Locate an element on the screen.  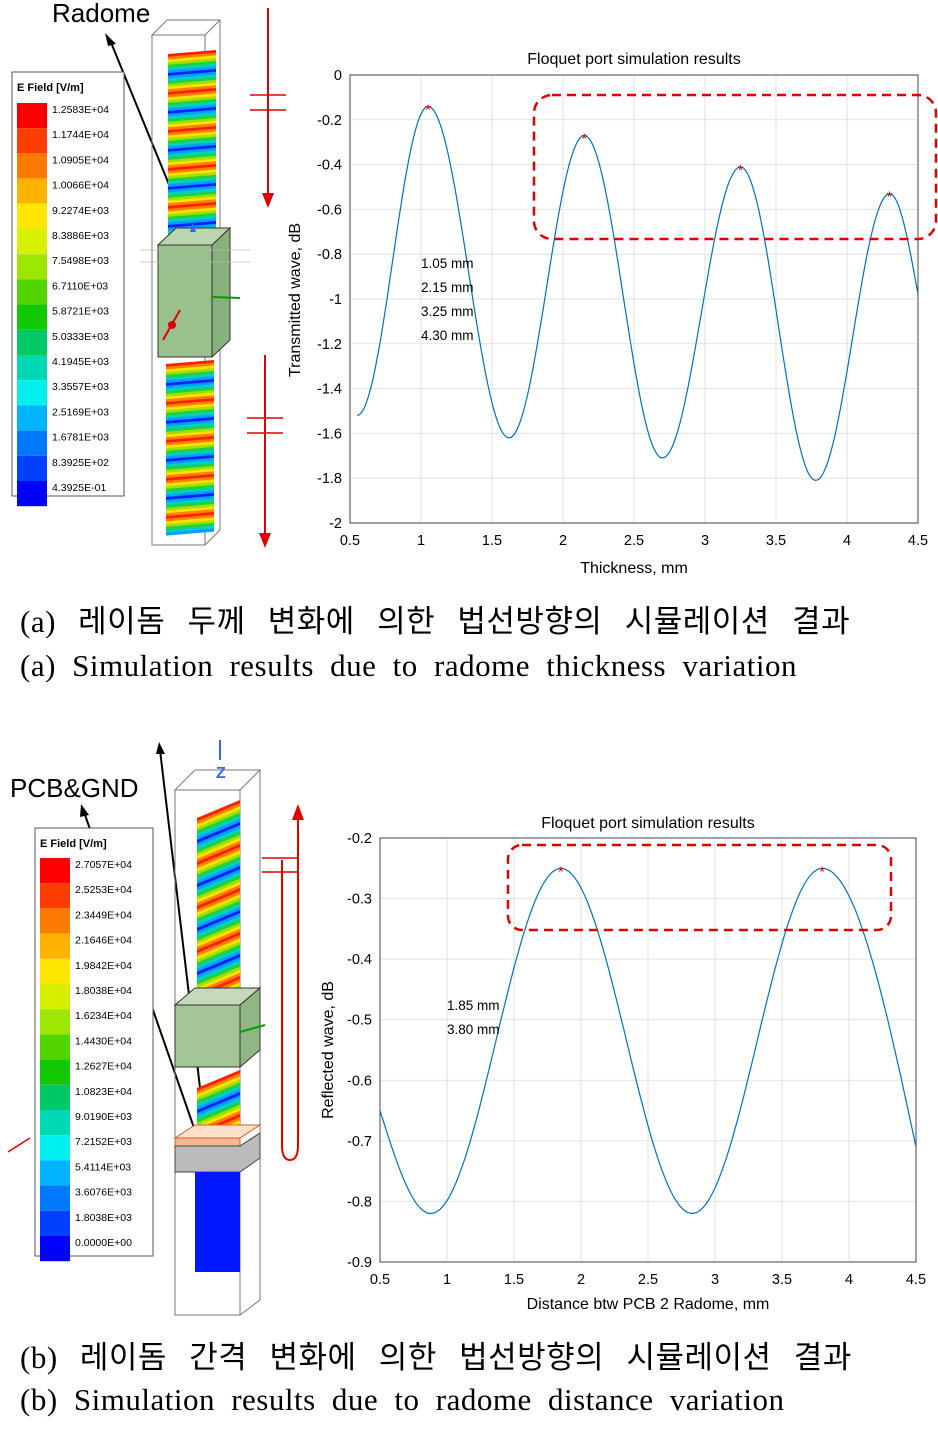
z-axis-label: Z is located at coordinates (221, 773).